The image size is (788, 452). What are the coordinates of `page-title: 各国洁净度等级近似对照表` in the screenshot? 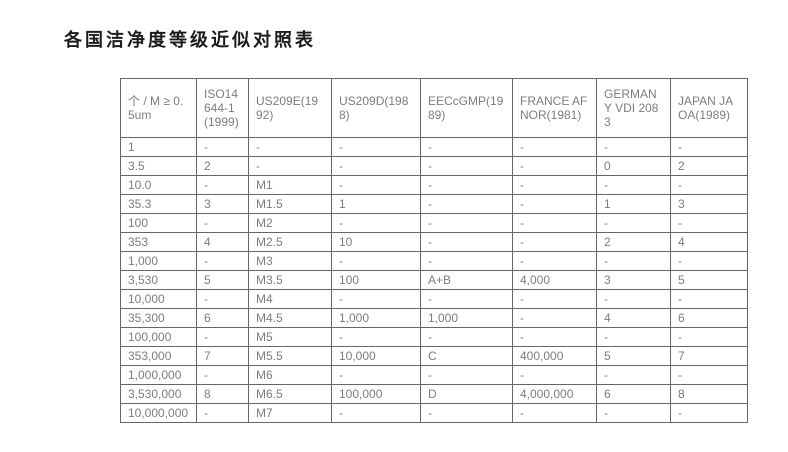 It's located at (190, 40).